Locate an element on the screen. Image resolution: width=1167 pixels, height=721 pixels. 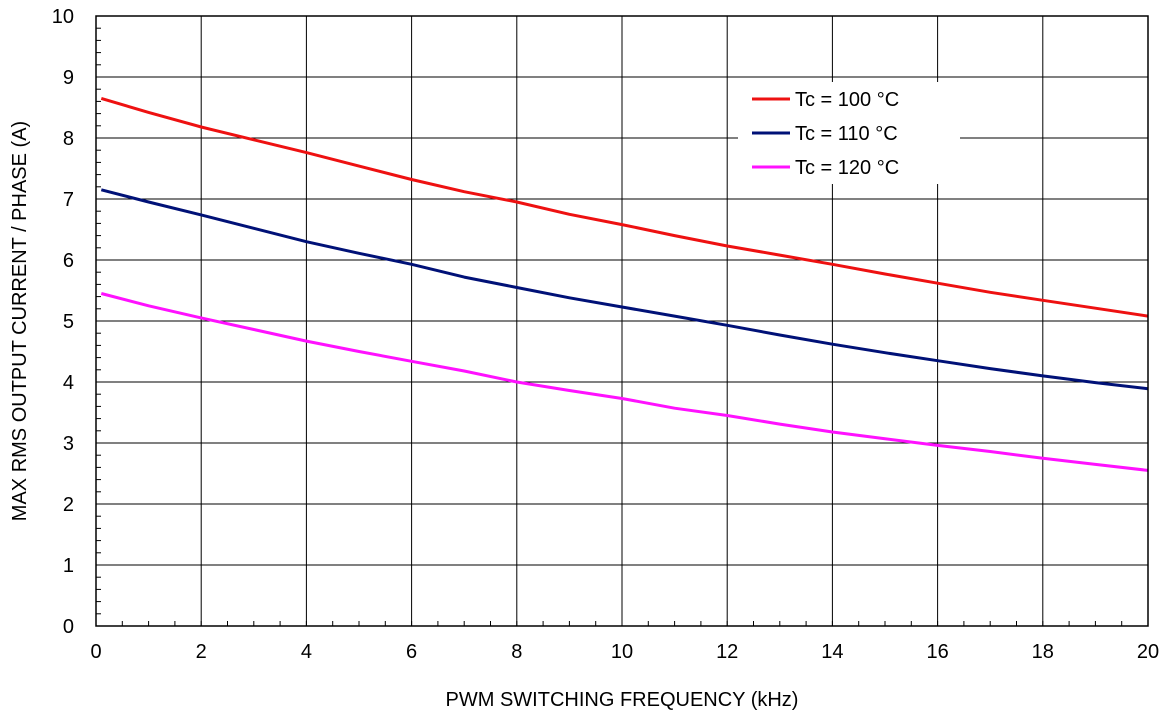
y-tick-label: 6 is located at coordinates (68, 261).